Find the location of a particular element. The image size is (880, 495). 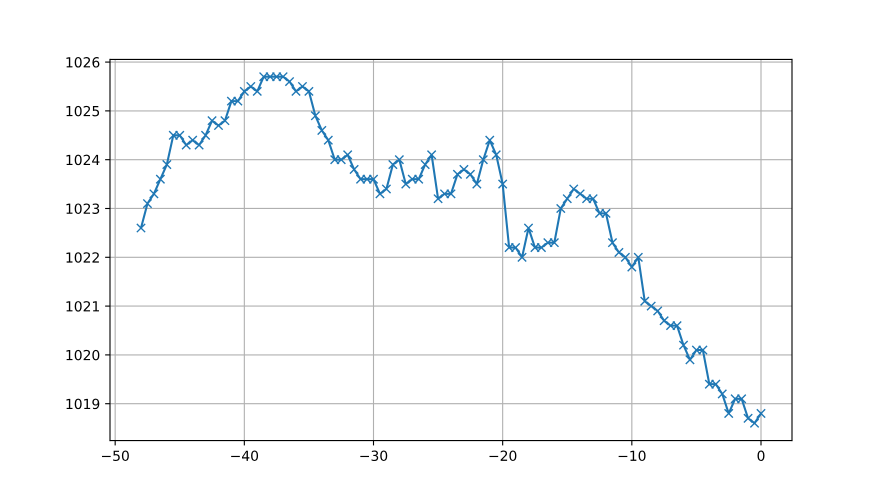

y-tick-label: 1024 is located at coordinates (83, 160).